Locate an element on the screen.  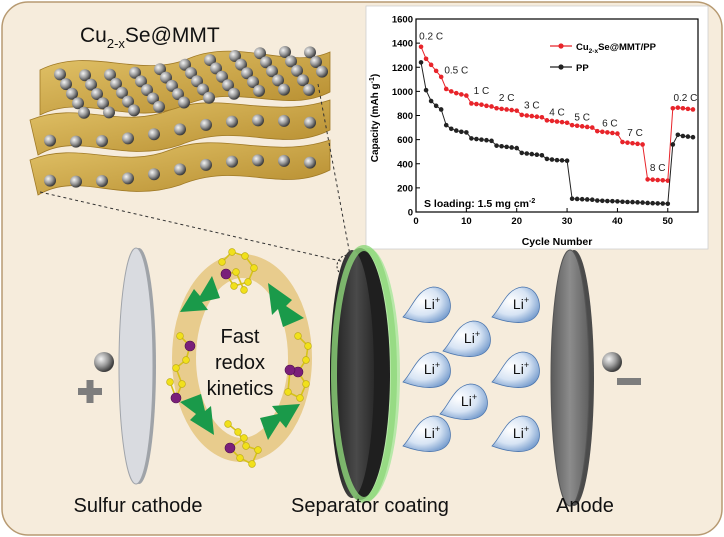
polysulfide-molecules is located at coordinates (239, 358).